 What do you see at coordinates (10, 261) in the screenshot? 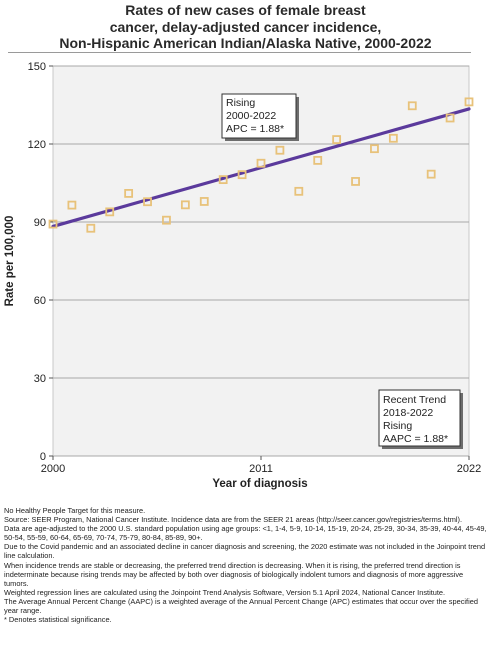
I see `y-axis-label: Rate per 100,000` at bounding box center [10, 261].